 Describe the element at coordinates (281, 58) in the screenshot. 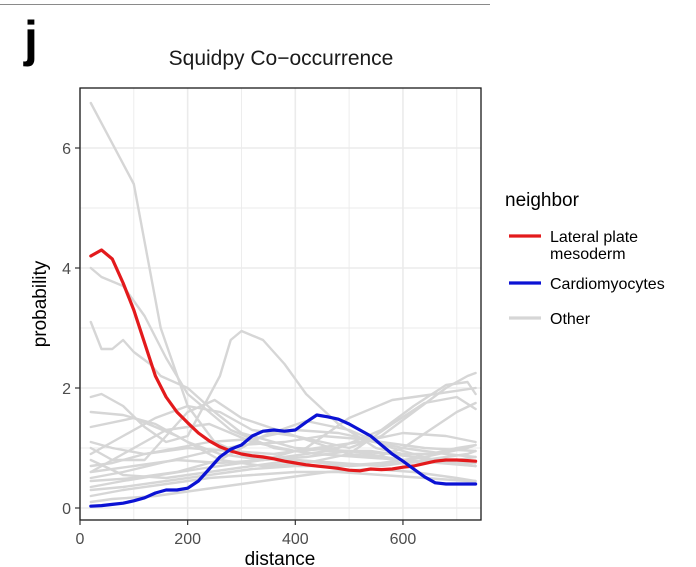

I see `chart-title: Squidpy Co−occurrence` at that location.